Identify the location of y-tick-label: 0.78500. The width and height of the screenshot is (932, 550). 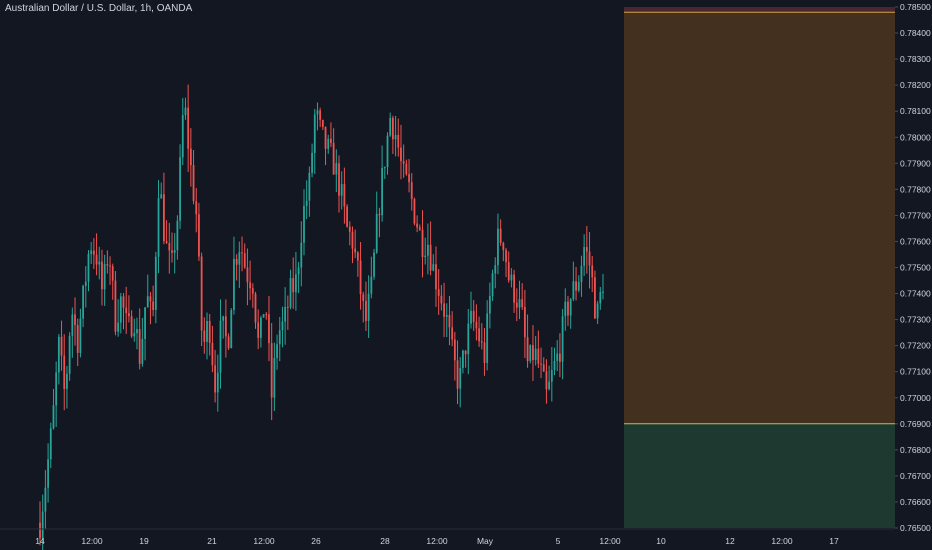
(915, 7).